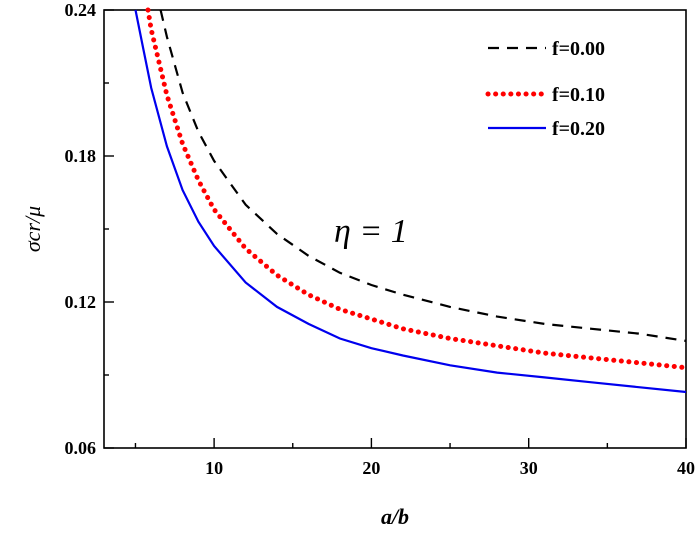 Image resolution: width=700 pixels, height=553 pixels. I want to click on x-axis-title: a/b, so click(395, 516).